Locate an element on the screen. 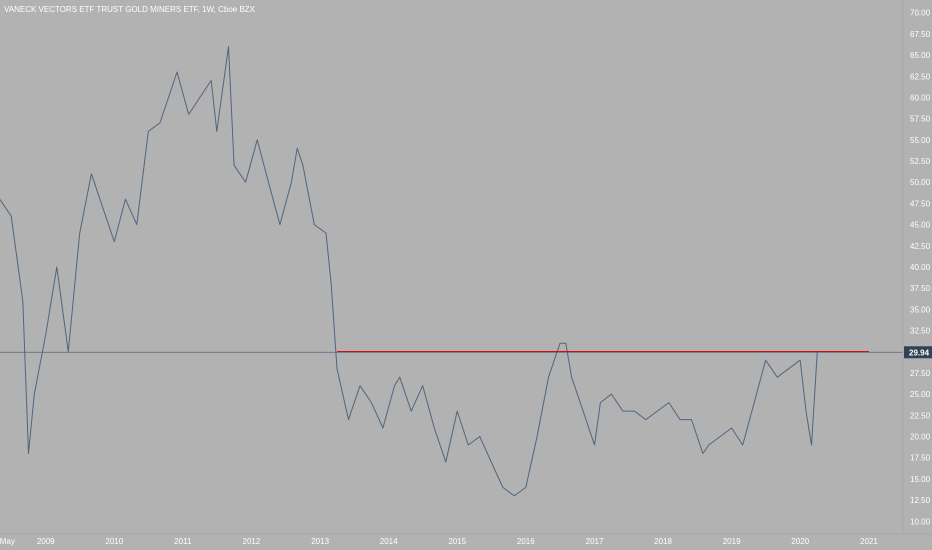 The width and height of the screenshot is (932, 550). y-tick-label: 22.50 is located at coordinates (920, 415).